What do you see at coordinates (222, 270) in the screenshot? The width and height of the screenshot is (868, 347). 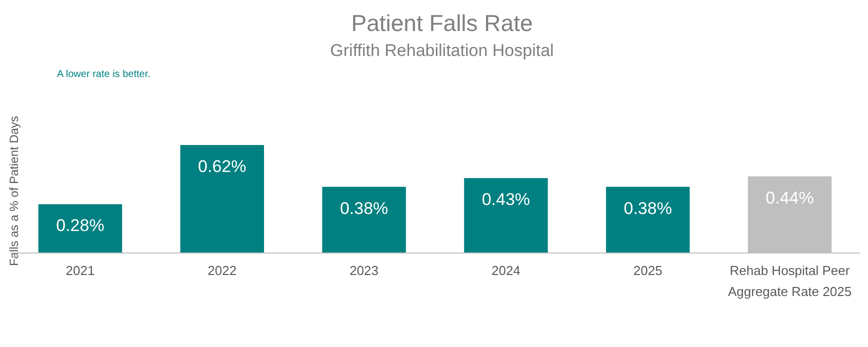 I see `x-tick-label: 2022` at bounding box center [222, 270].